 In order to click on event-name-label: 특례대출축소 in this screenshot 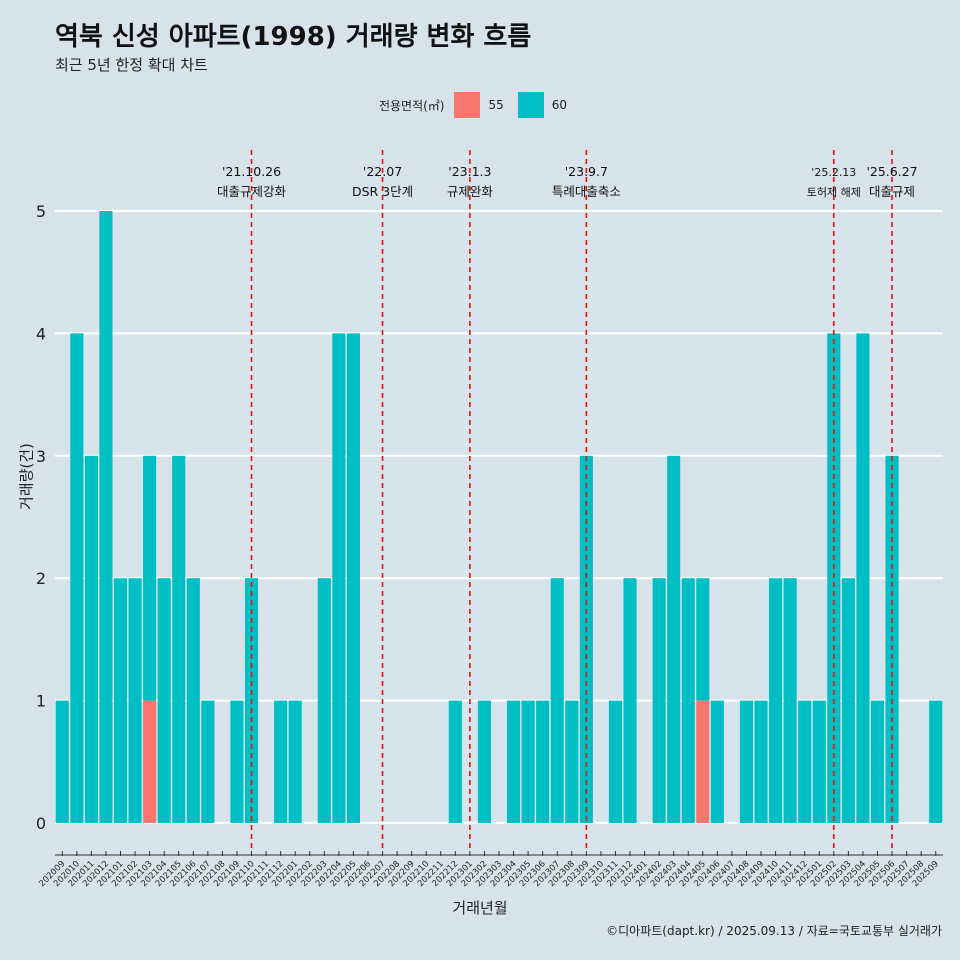, I will do `click(586, 191)`.